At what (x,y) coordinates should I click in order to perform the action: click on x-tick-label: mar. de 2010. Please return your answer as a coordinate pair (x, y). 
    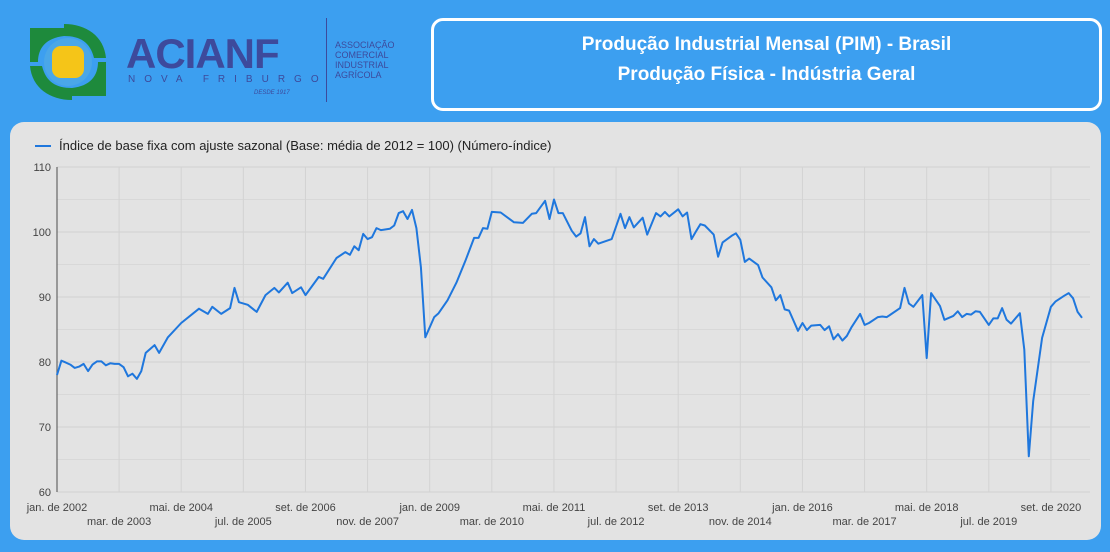
    Looking at the image, I should click on (492, 522).